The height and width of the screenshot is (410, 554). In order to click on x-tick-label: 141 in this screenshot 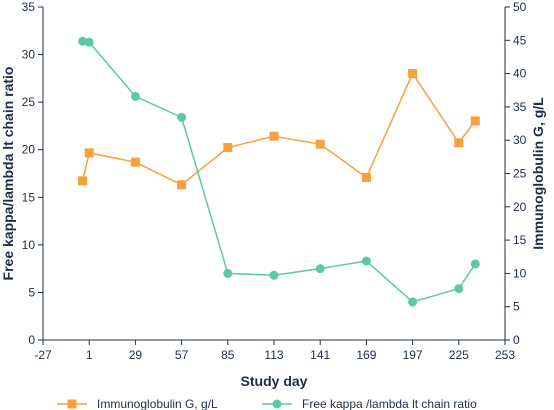, I will do `click(320, 355)`.